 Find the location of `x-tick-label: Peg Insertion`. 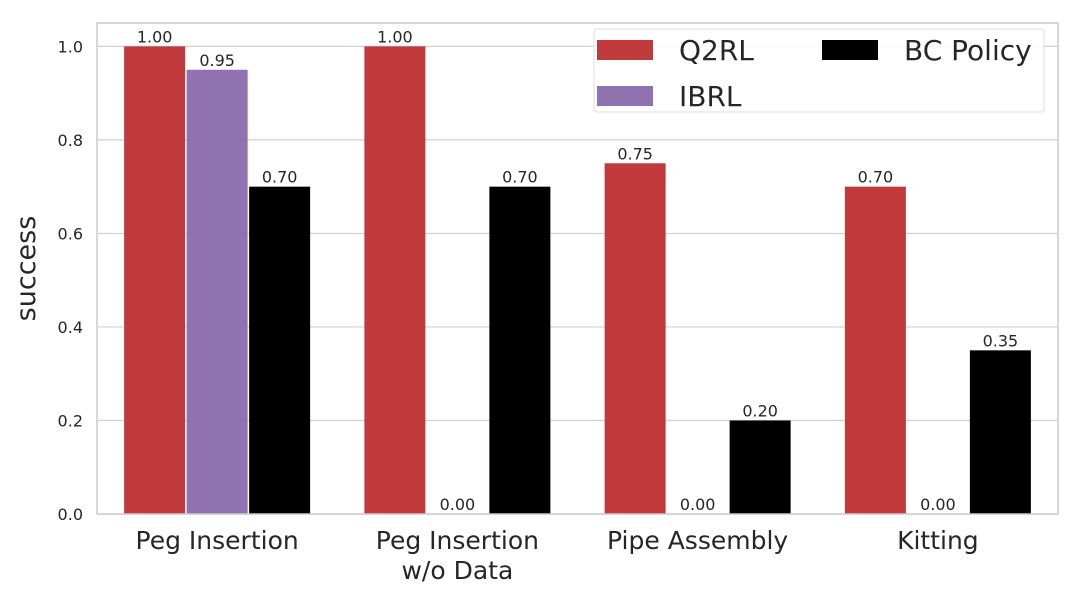

x-tick-label: Peg Insertion is located at coordinates (217, 540).